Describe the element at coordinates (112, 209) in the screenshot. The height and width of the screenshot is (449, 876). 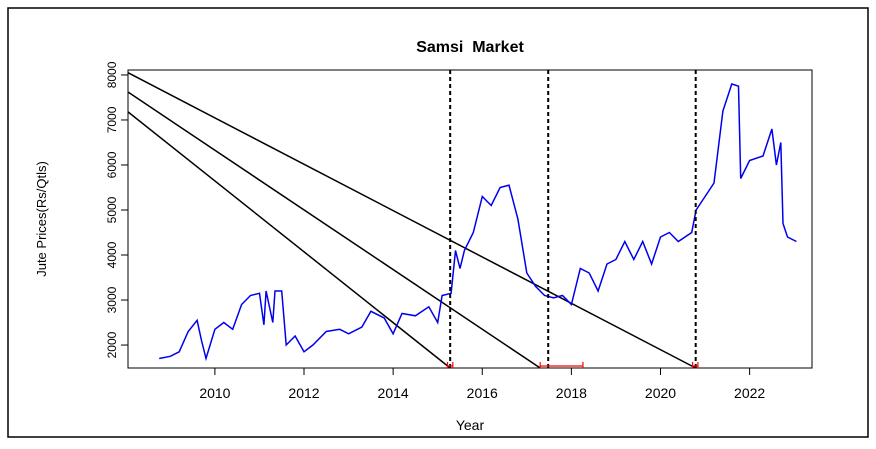
I see `y-tick-label: 5000` at that location.